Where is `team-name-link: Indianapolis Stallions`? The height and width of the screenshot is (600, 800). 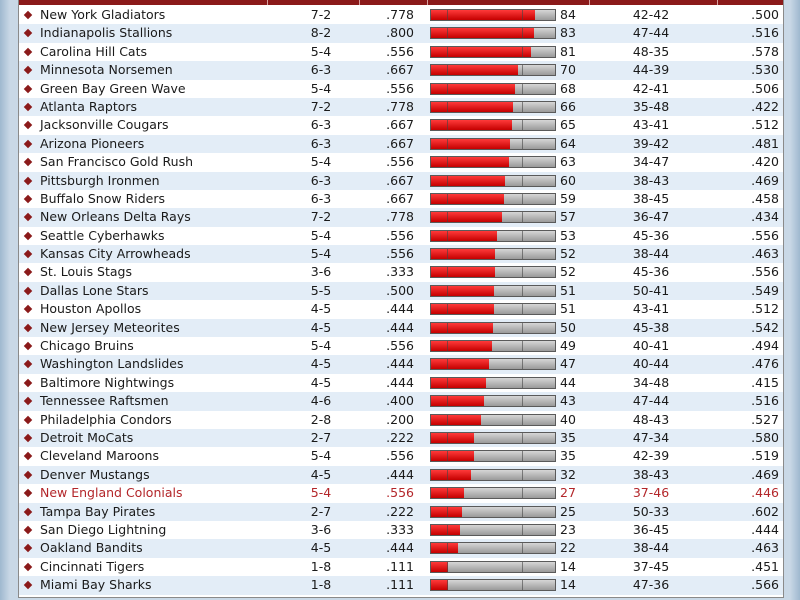 team-name-link: Indianapolis Stallions is located at coordinates (106, 33).